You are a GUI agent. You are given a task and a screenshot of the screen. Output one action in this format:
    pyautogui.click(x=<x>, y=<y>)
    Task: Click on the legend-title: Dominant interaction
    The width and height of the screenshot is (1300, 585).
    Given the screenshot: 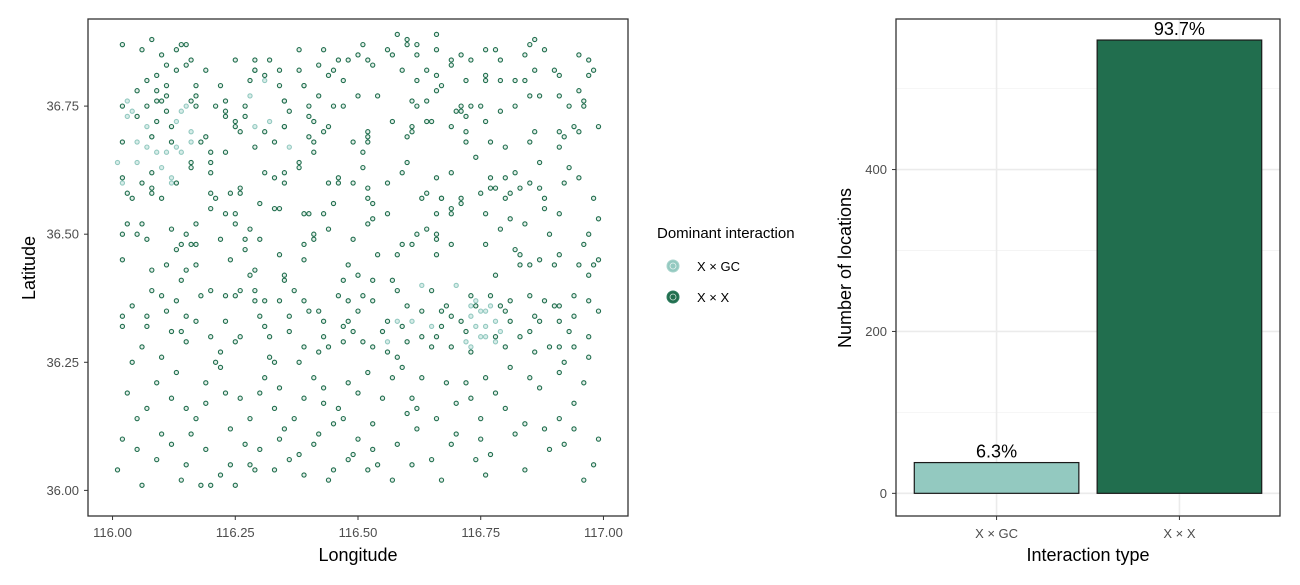 What is the action you would take?
    pyautogui.click(x=726, y=233)
    